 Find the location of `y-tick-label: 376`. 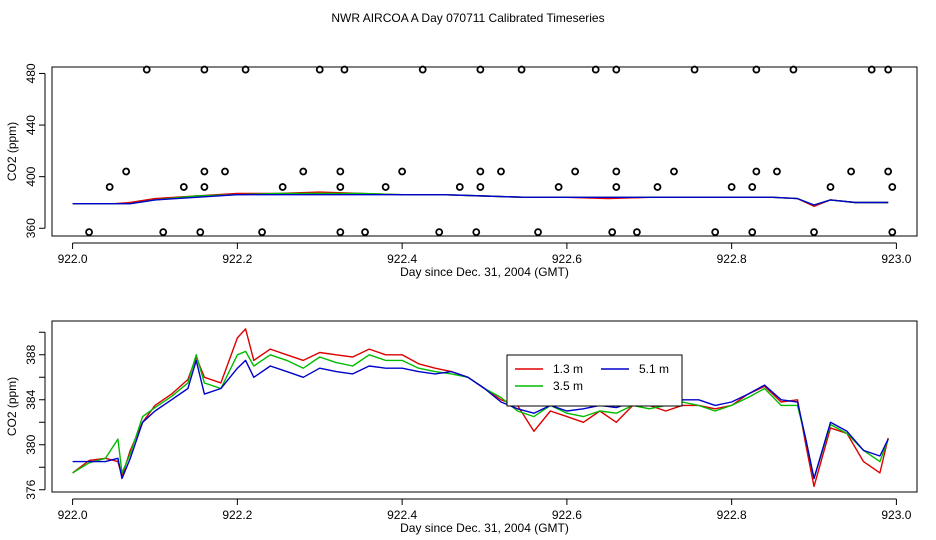

y-tick-label: 376 is located at coordinates (31, 489).